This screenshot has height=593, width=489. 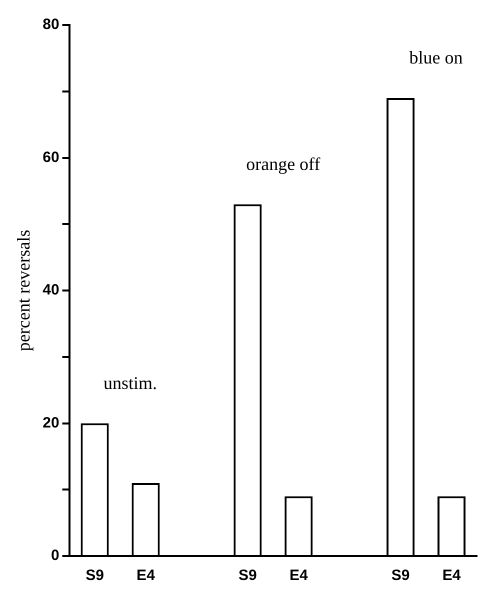 What do you see at coordinates (436, 58) in the screenshot?
I see `annotation: blue on` at bounding box center [436, 58].